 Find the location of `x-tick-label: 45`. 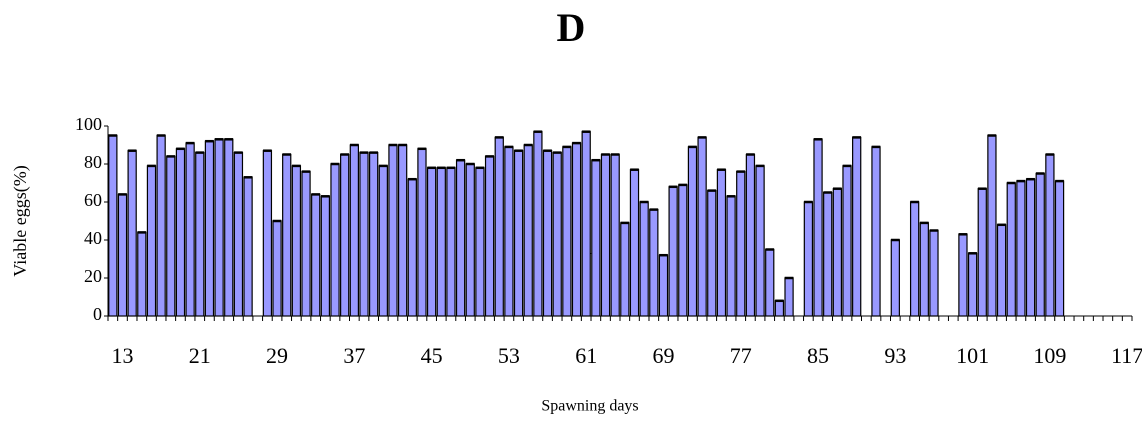

x-tick-label: 45 is located at coordinates (432, 355).